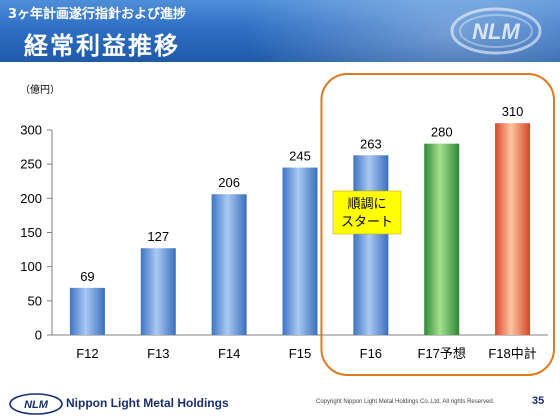 Image resolution: width=560 pixels, height=420 pixels. What do you see at coordinates (538, 401) in the screenshot?
I see `page-number: 35` at bounding box center [538, 401].